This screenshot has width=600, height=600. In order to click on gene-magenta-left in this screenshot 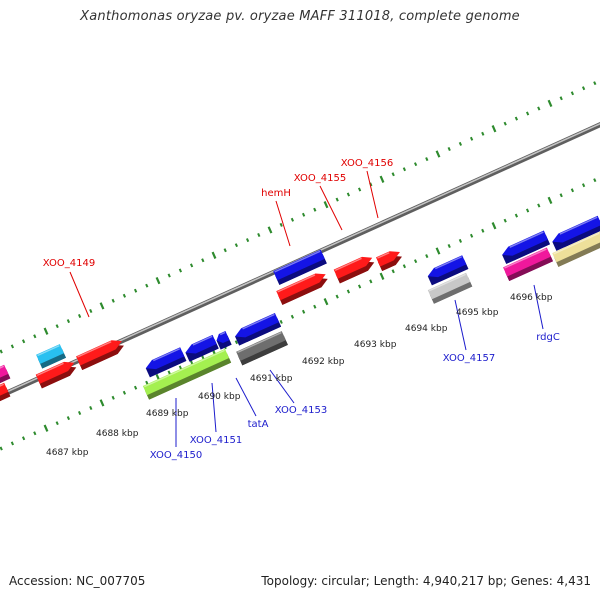, I will do `click(5, 375)`.